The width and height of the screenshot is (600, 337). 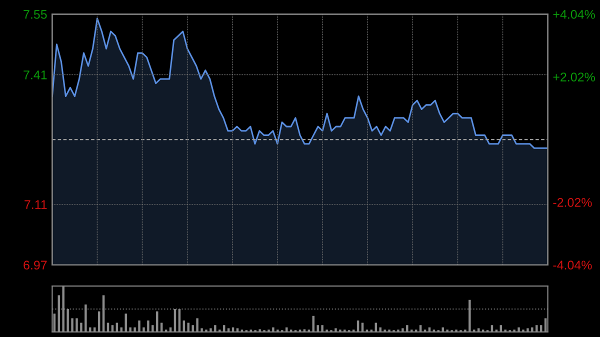 What do you see at coordinates (35, 265) in the screenshot?
I see `y-tick-label: 6.97` at bounding box center [35, 265].